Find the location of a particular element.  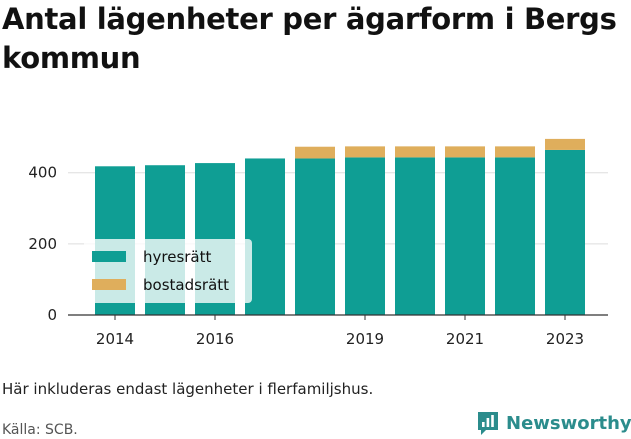

bar-2019-bostadsratt is located at coordinates (365, 152).